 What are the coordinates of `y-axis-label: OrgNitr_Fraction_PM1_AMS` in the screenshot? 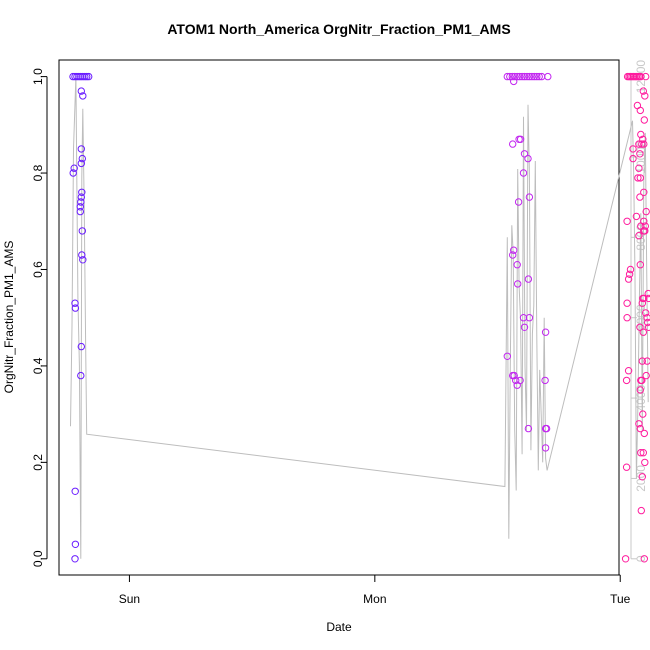 It's located at (9, 317).